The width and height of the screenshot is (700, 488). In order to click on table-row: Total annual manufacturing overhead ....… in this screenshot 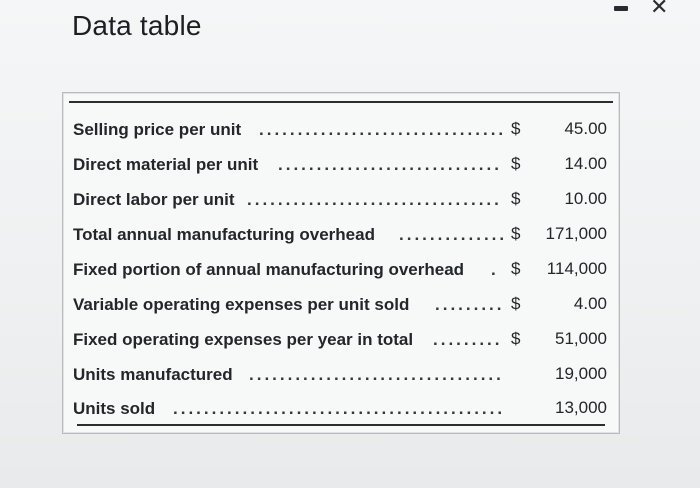, I will do `click(341, 235)`.